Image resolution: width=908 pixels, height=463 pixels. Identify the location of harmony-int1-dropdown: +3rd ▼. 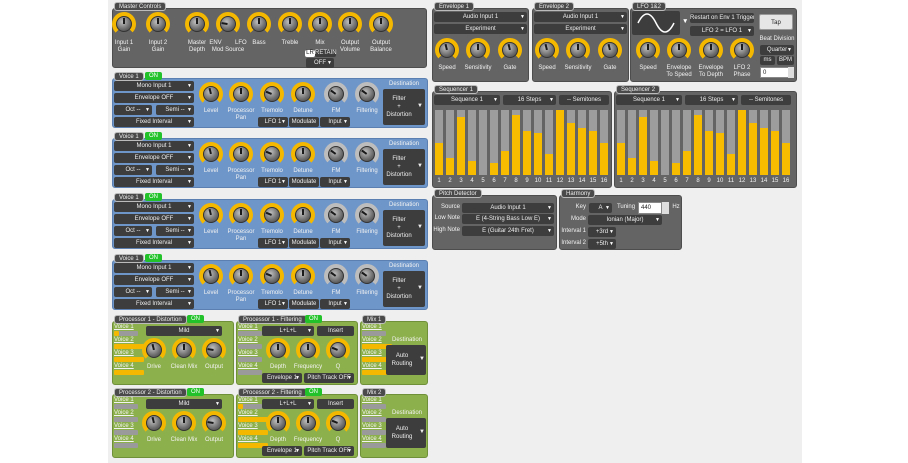
(602, 232).